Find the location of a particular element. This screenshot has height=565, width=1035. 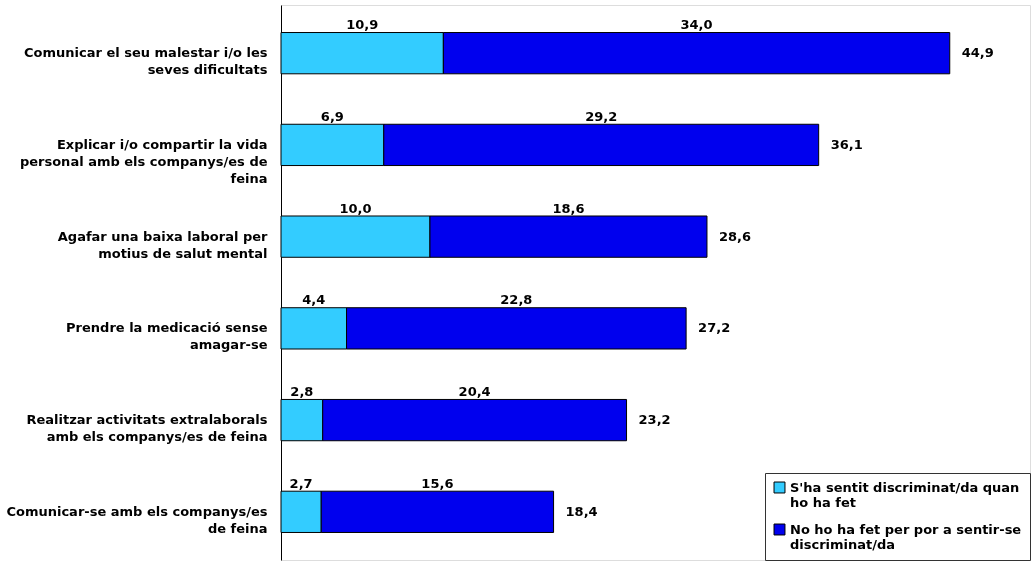

data-label: 34,0 is located at coordinates (696, 25).